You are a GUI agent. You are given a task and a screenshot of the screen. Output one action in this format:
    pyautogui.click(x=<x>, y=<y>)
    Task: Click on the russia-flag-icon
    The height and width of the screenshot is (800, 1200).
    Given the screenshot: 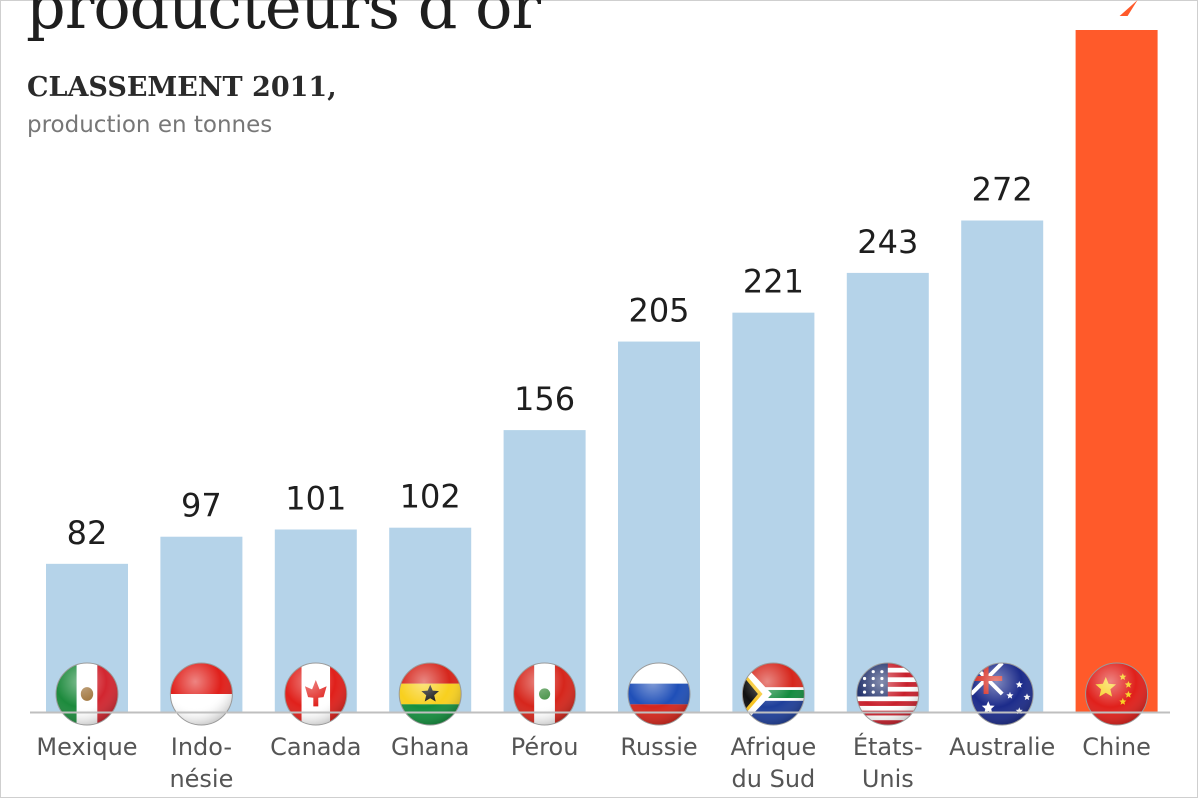 What is the action you would take?
    pyautogui.click(x=659, y=694)
    